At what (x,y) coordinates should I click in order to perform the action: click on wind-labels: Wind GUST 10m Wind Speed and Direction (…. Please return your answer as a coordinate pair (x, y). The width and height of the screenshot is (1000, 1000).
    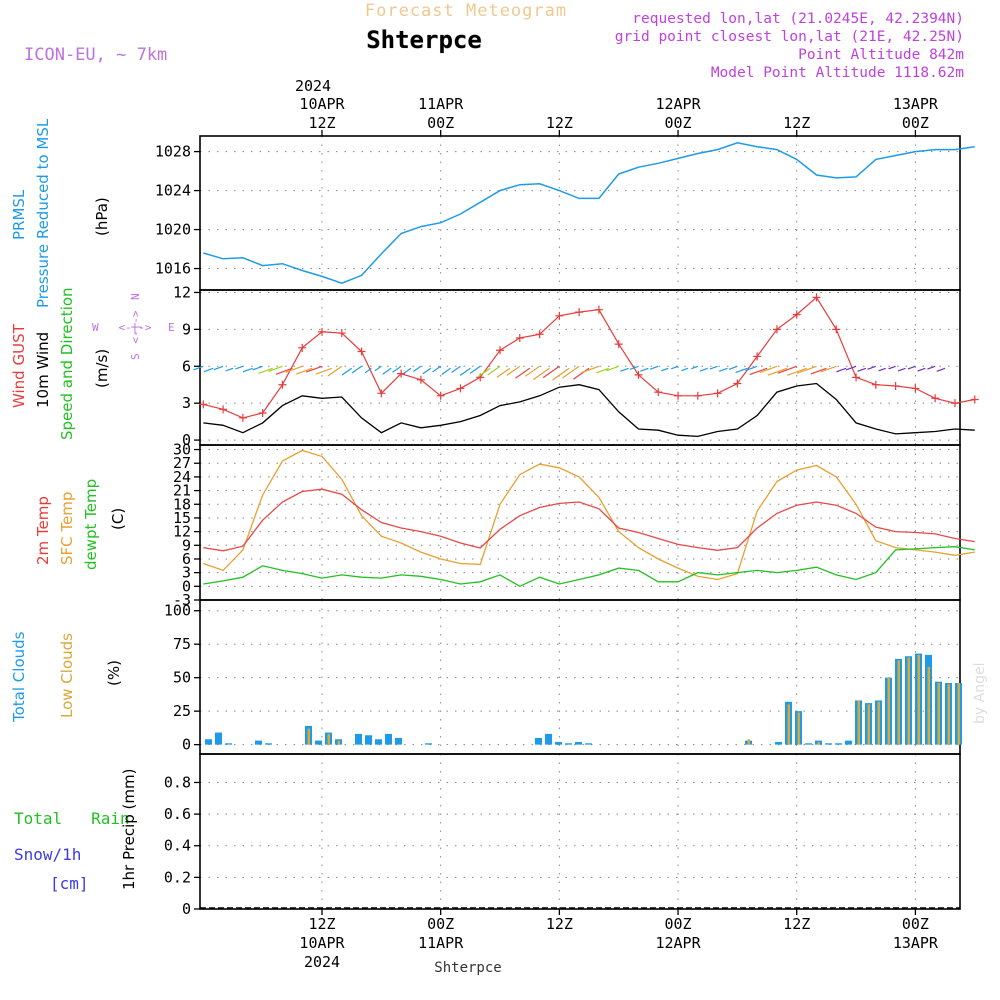
    Looking at the image, I should click on (92, 363).